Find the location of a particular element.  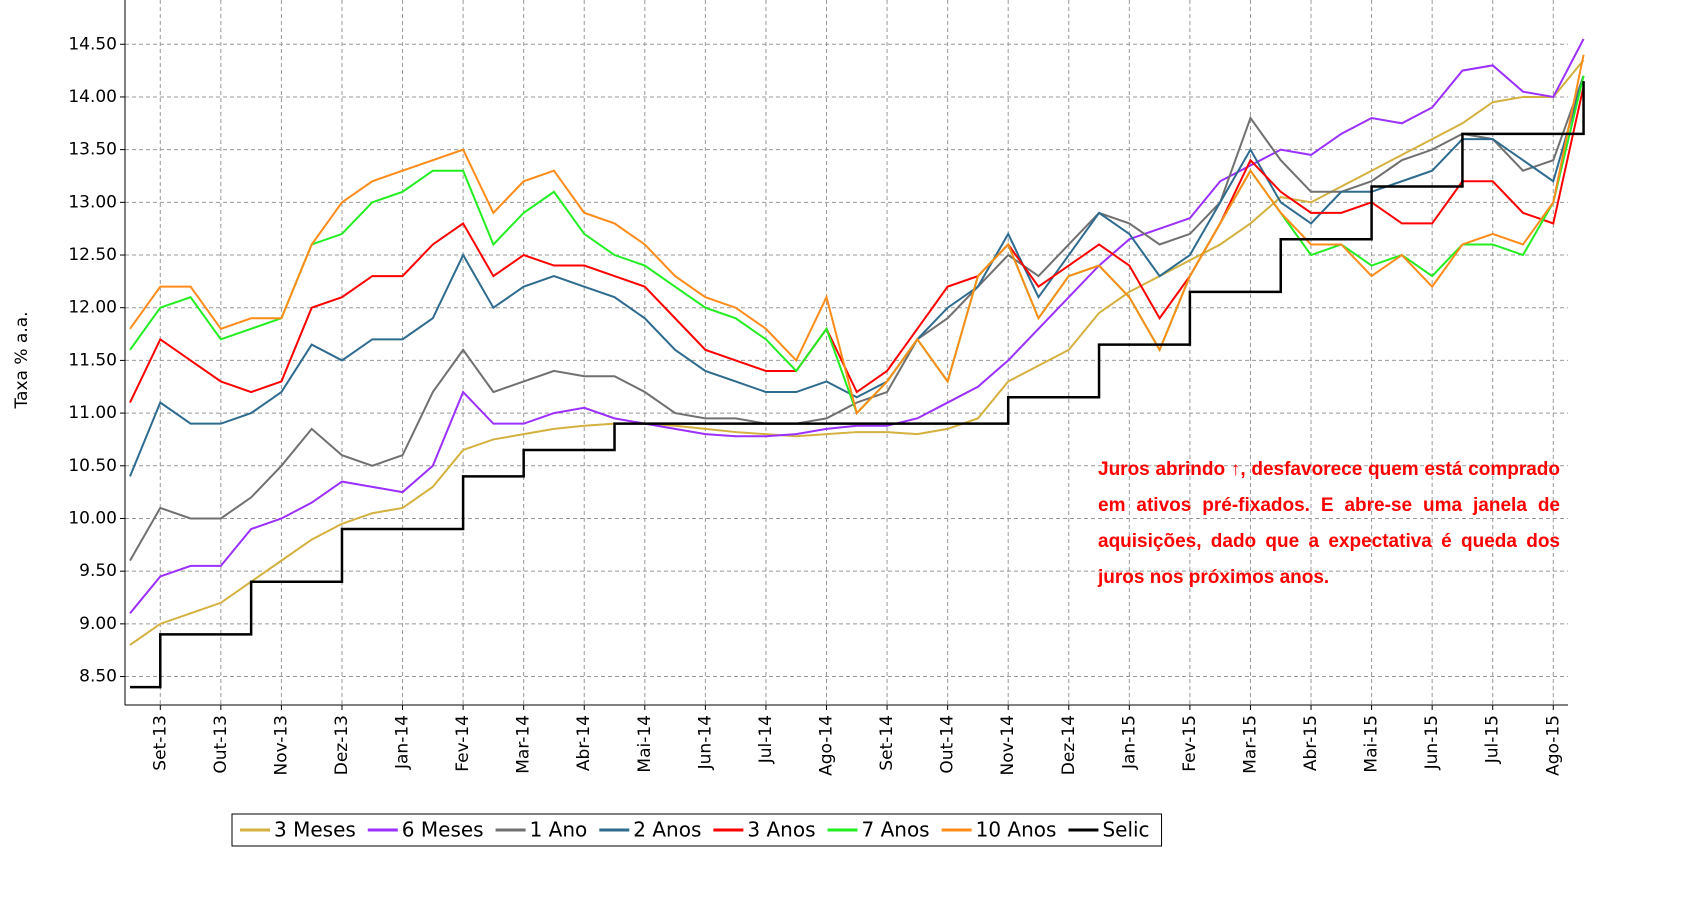

x-tick-label: Jun-14 is located at coordinates (705, 742).